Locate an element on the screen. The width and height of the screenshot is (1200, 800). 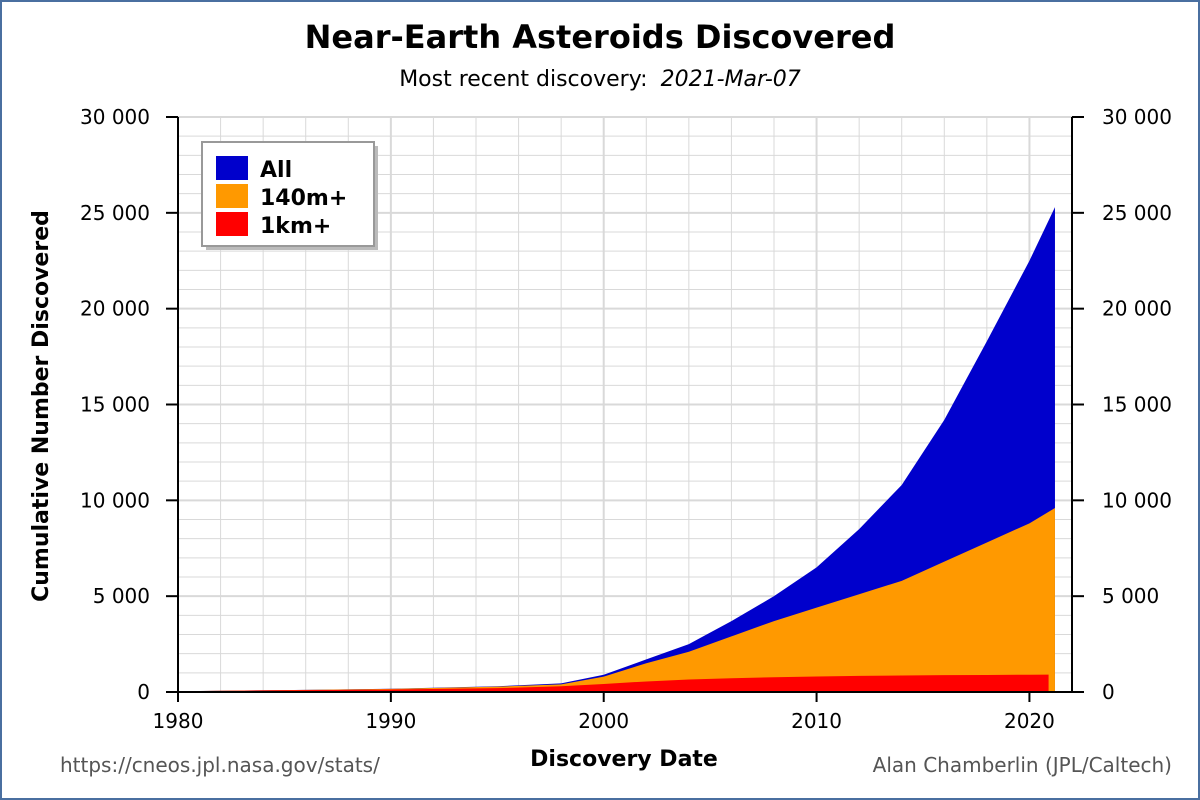
legend-label: 140m+ is located at coordinates (303, 198).